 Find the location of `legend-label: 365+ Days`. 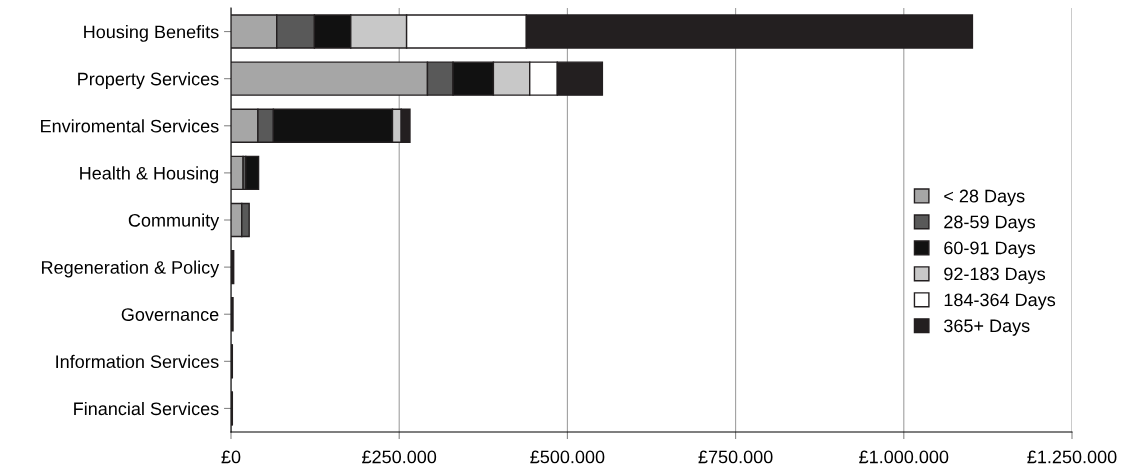

legend-label: 365+ Days is located at coordinates (987, 327).